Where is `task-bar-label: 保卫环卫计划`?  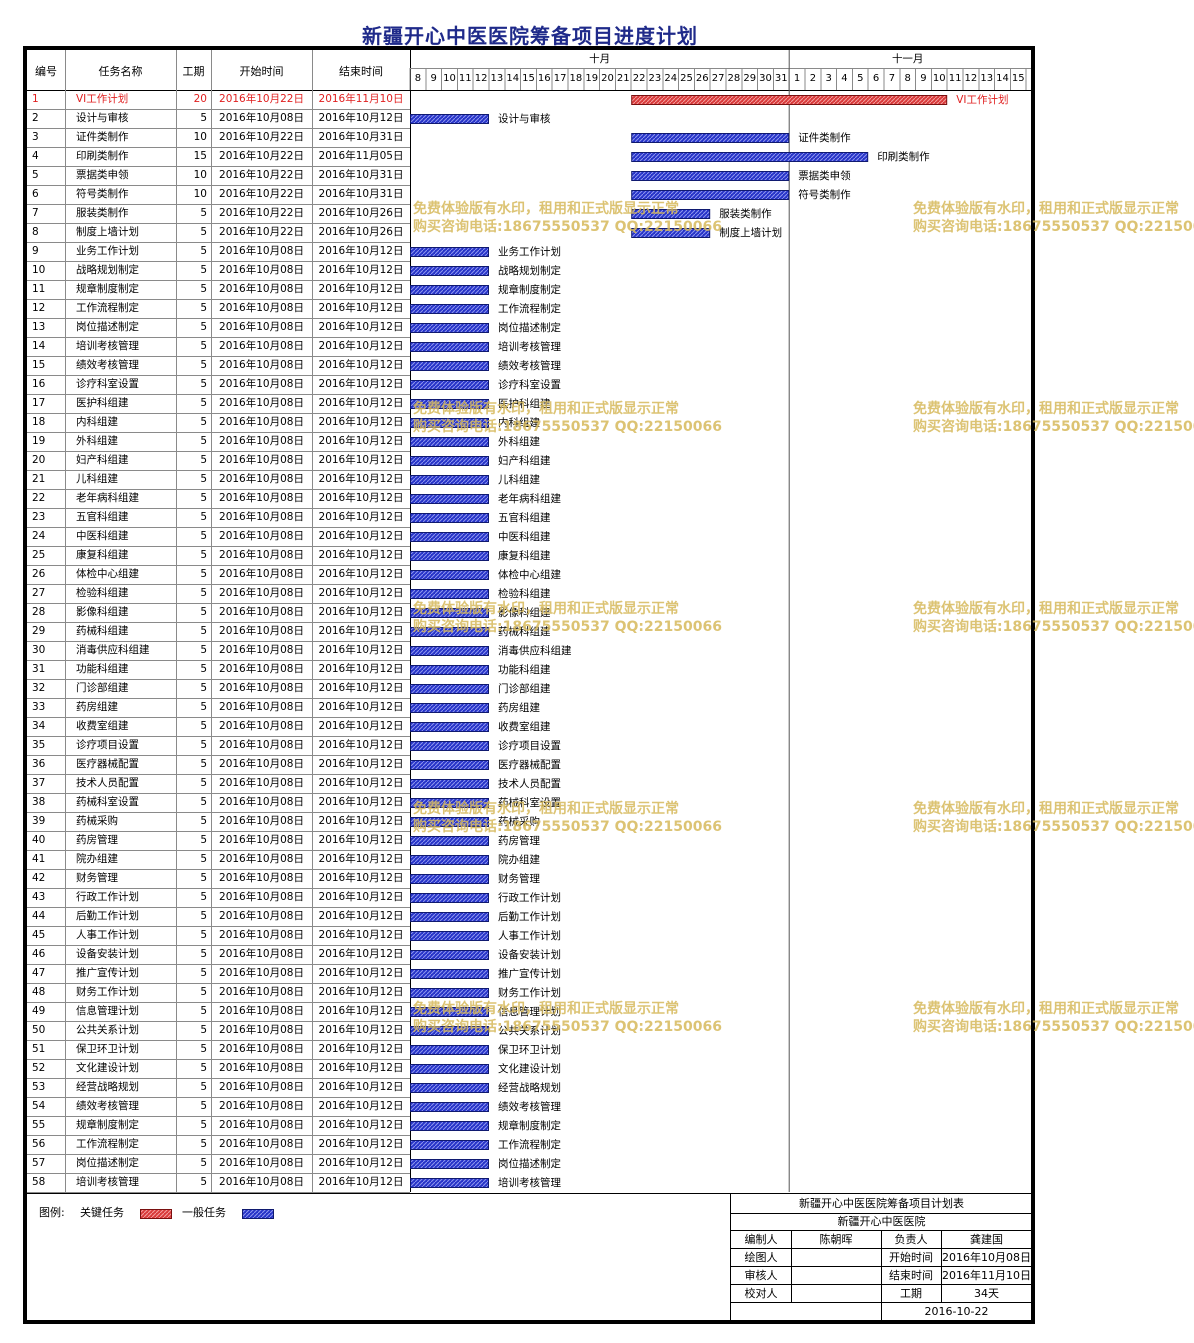 task-bar-label: 保卫环卫计划 is located at coordinates (529, 1050).